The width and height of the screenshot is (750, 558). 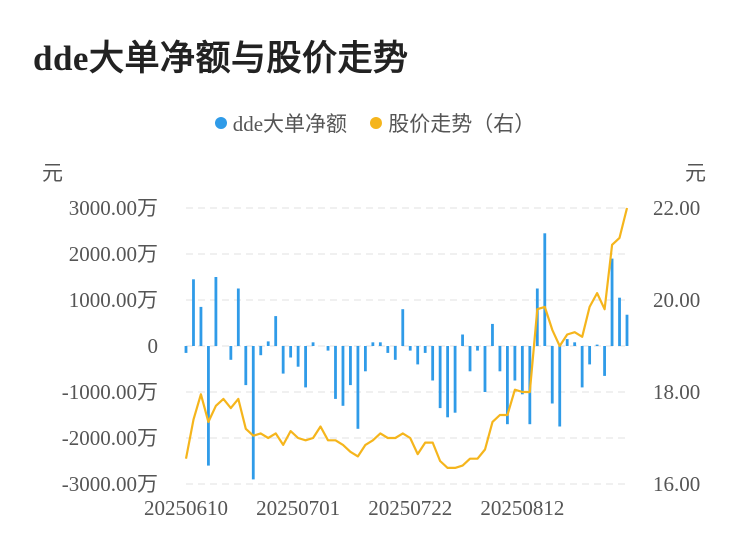 I want to click on legend-item-dde: dde大单净额, so click(x=281, y=123).